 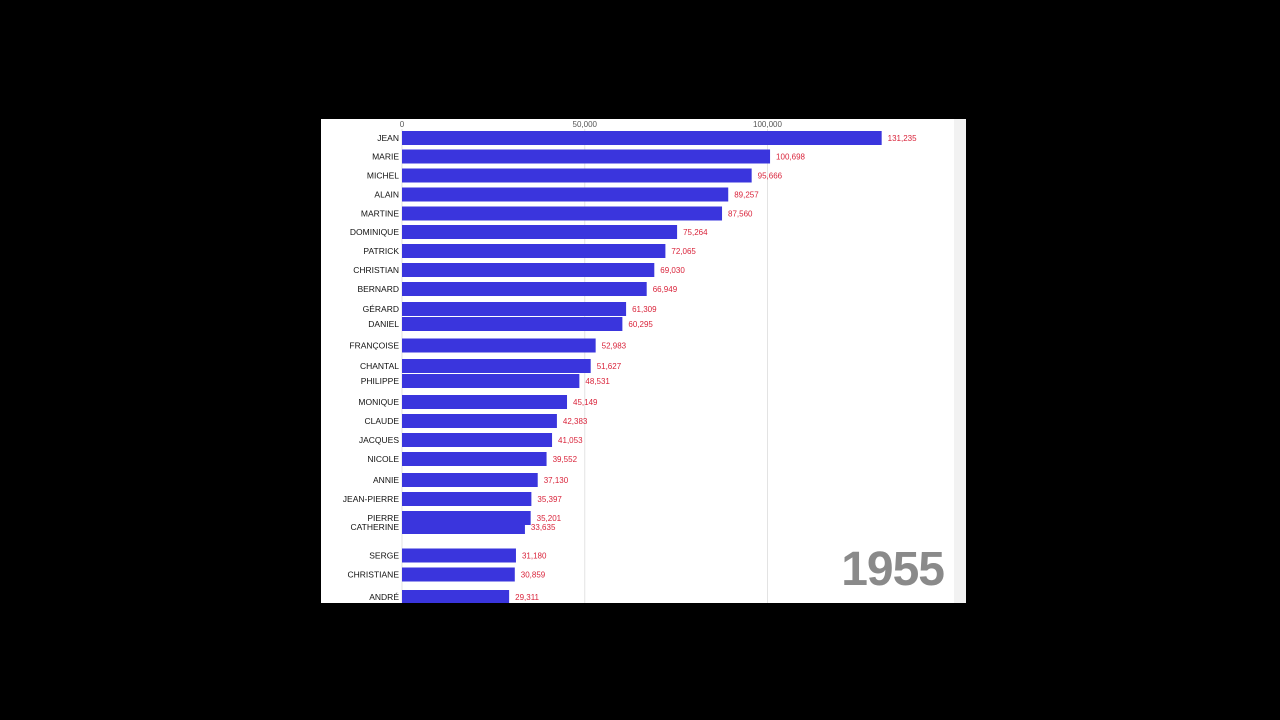 What do you see at coordinates (543, 527) in the screenshot?
I see `value-label: 33,635` at bounding box center [543, 527].